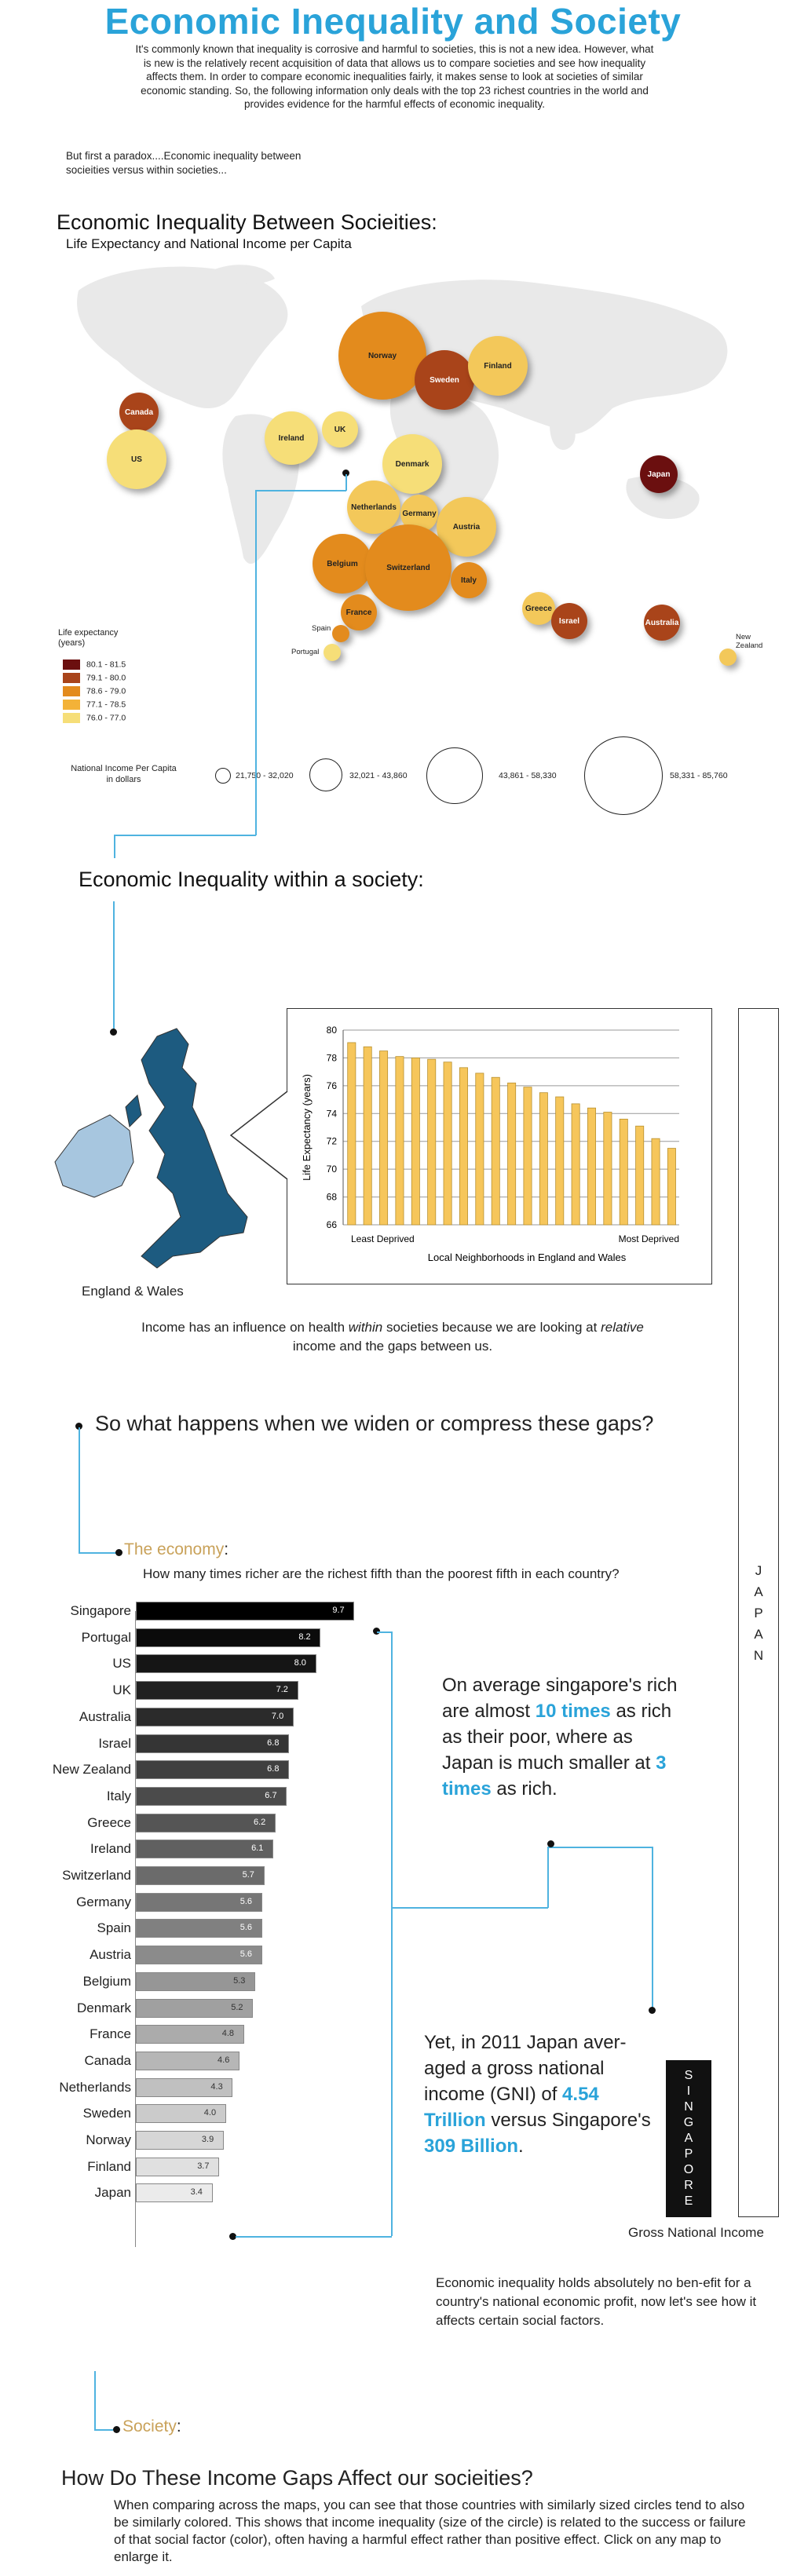  I want to click on x-end-label-left: Least Deprived, so click(383, 1238).